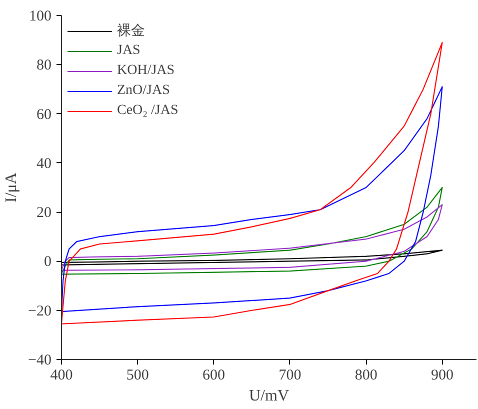 This screenshot has height=409, width=478. Describe the element at coordinates (143, 91) in the screenshot. I see `legend-label: ZnO/JAS` at that location.